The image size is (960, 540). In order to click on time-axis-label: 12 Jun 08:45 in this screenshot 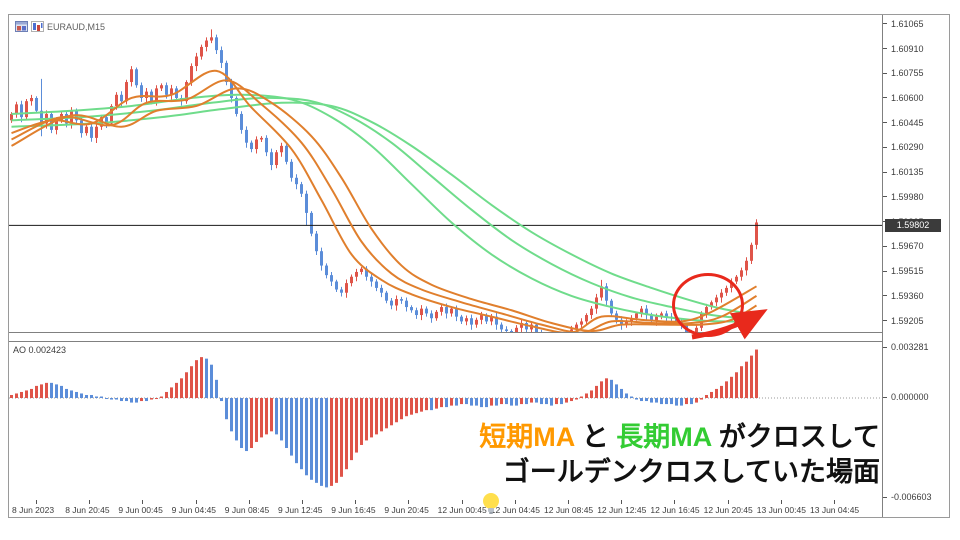, I will do `click(569, 510)`.